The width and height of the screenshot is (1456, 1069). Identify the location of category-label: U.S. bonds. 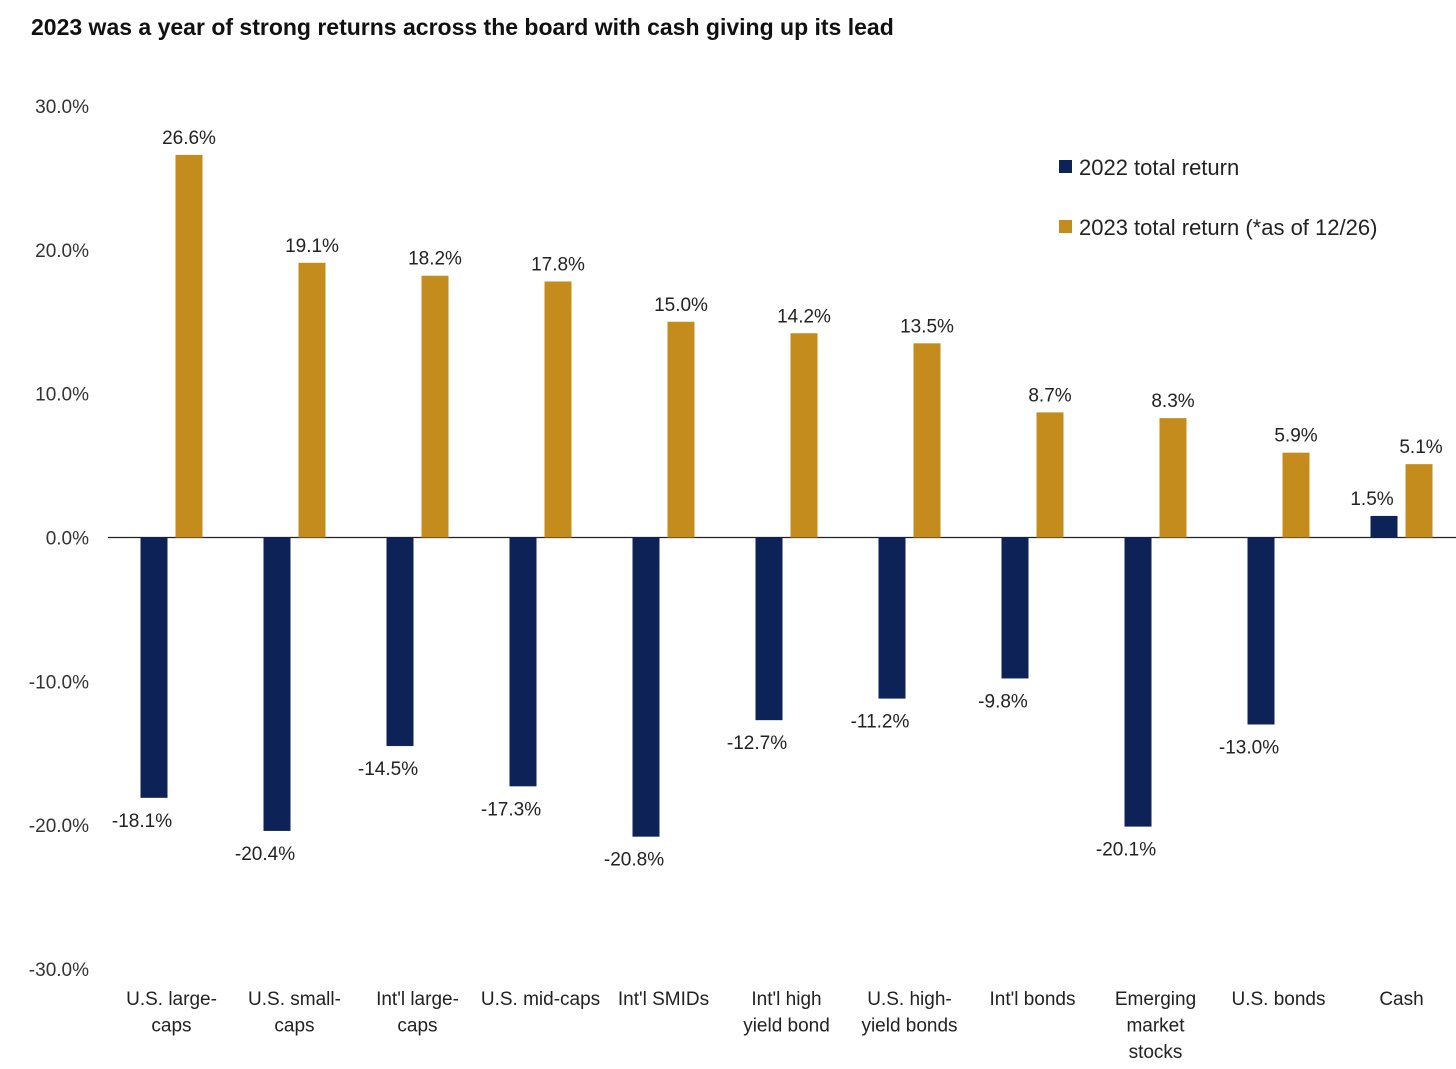
(1279, 999).